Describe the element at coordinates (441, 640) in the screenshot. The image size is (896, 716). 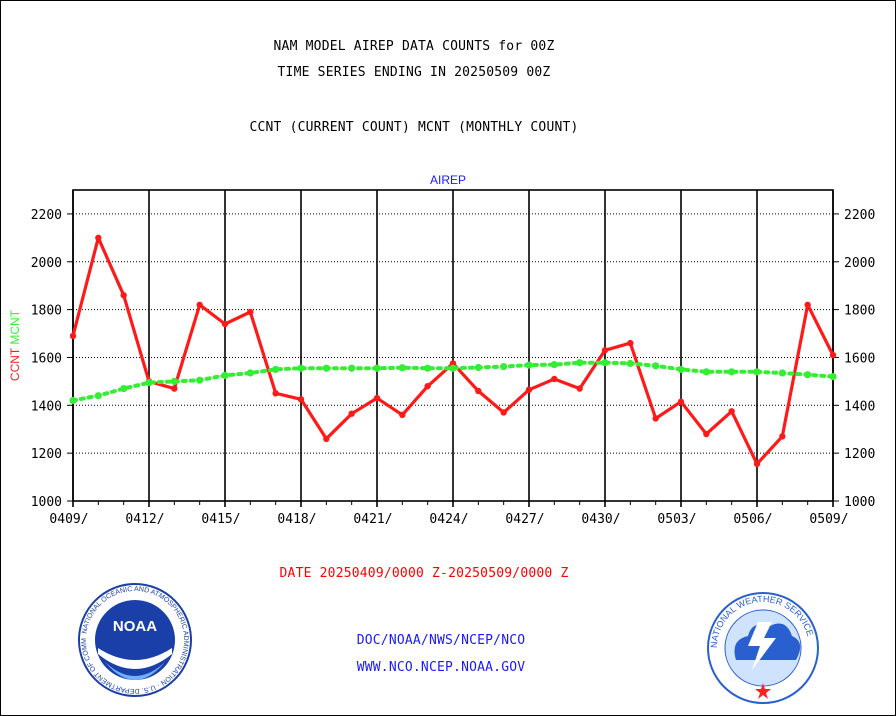
I see `agency-credit: DOC/NOAA/NWS/NCEP/NCO` at that location.